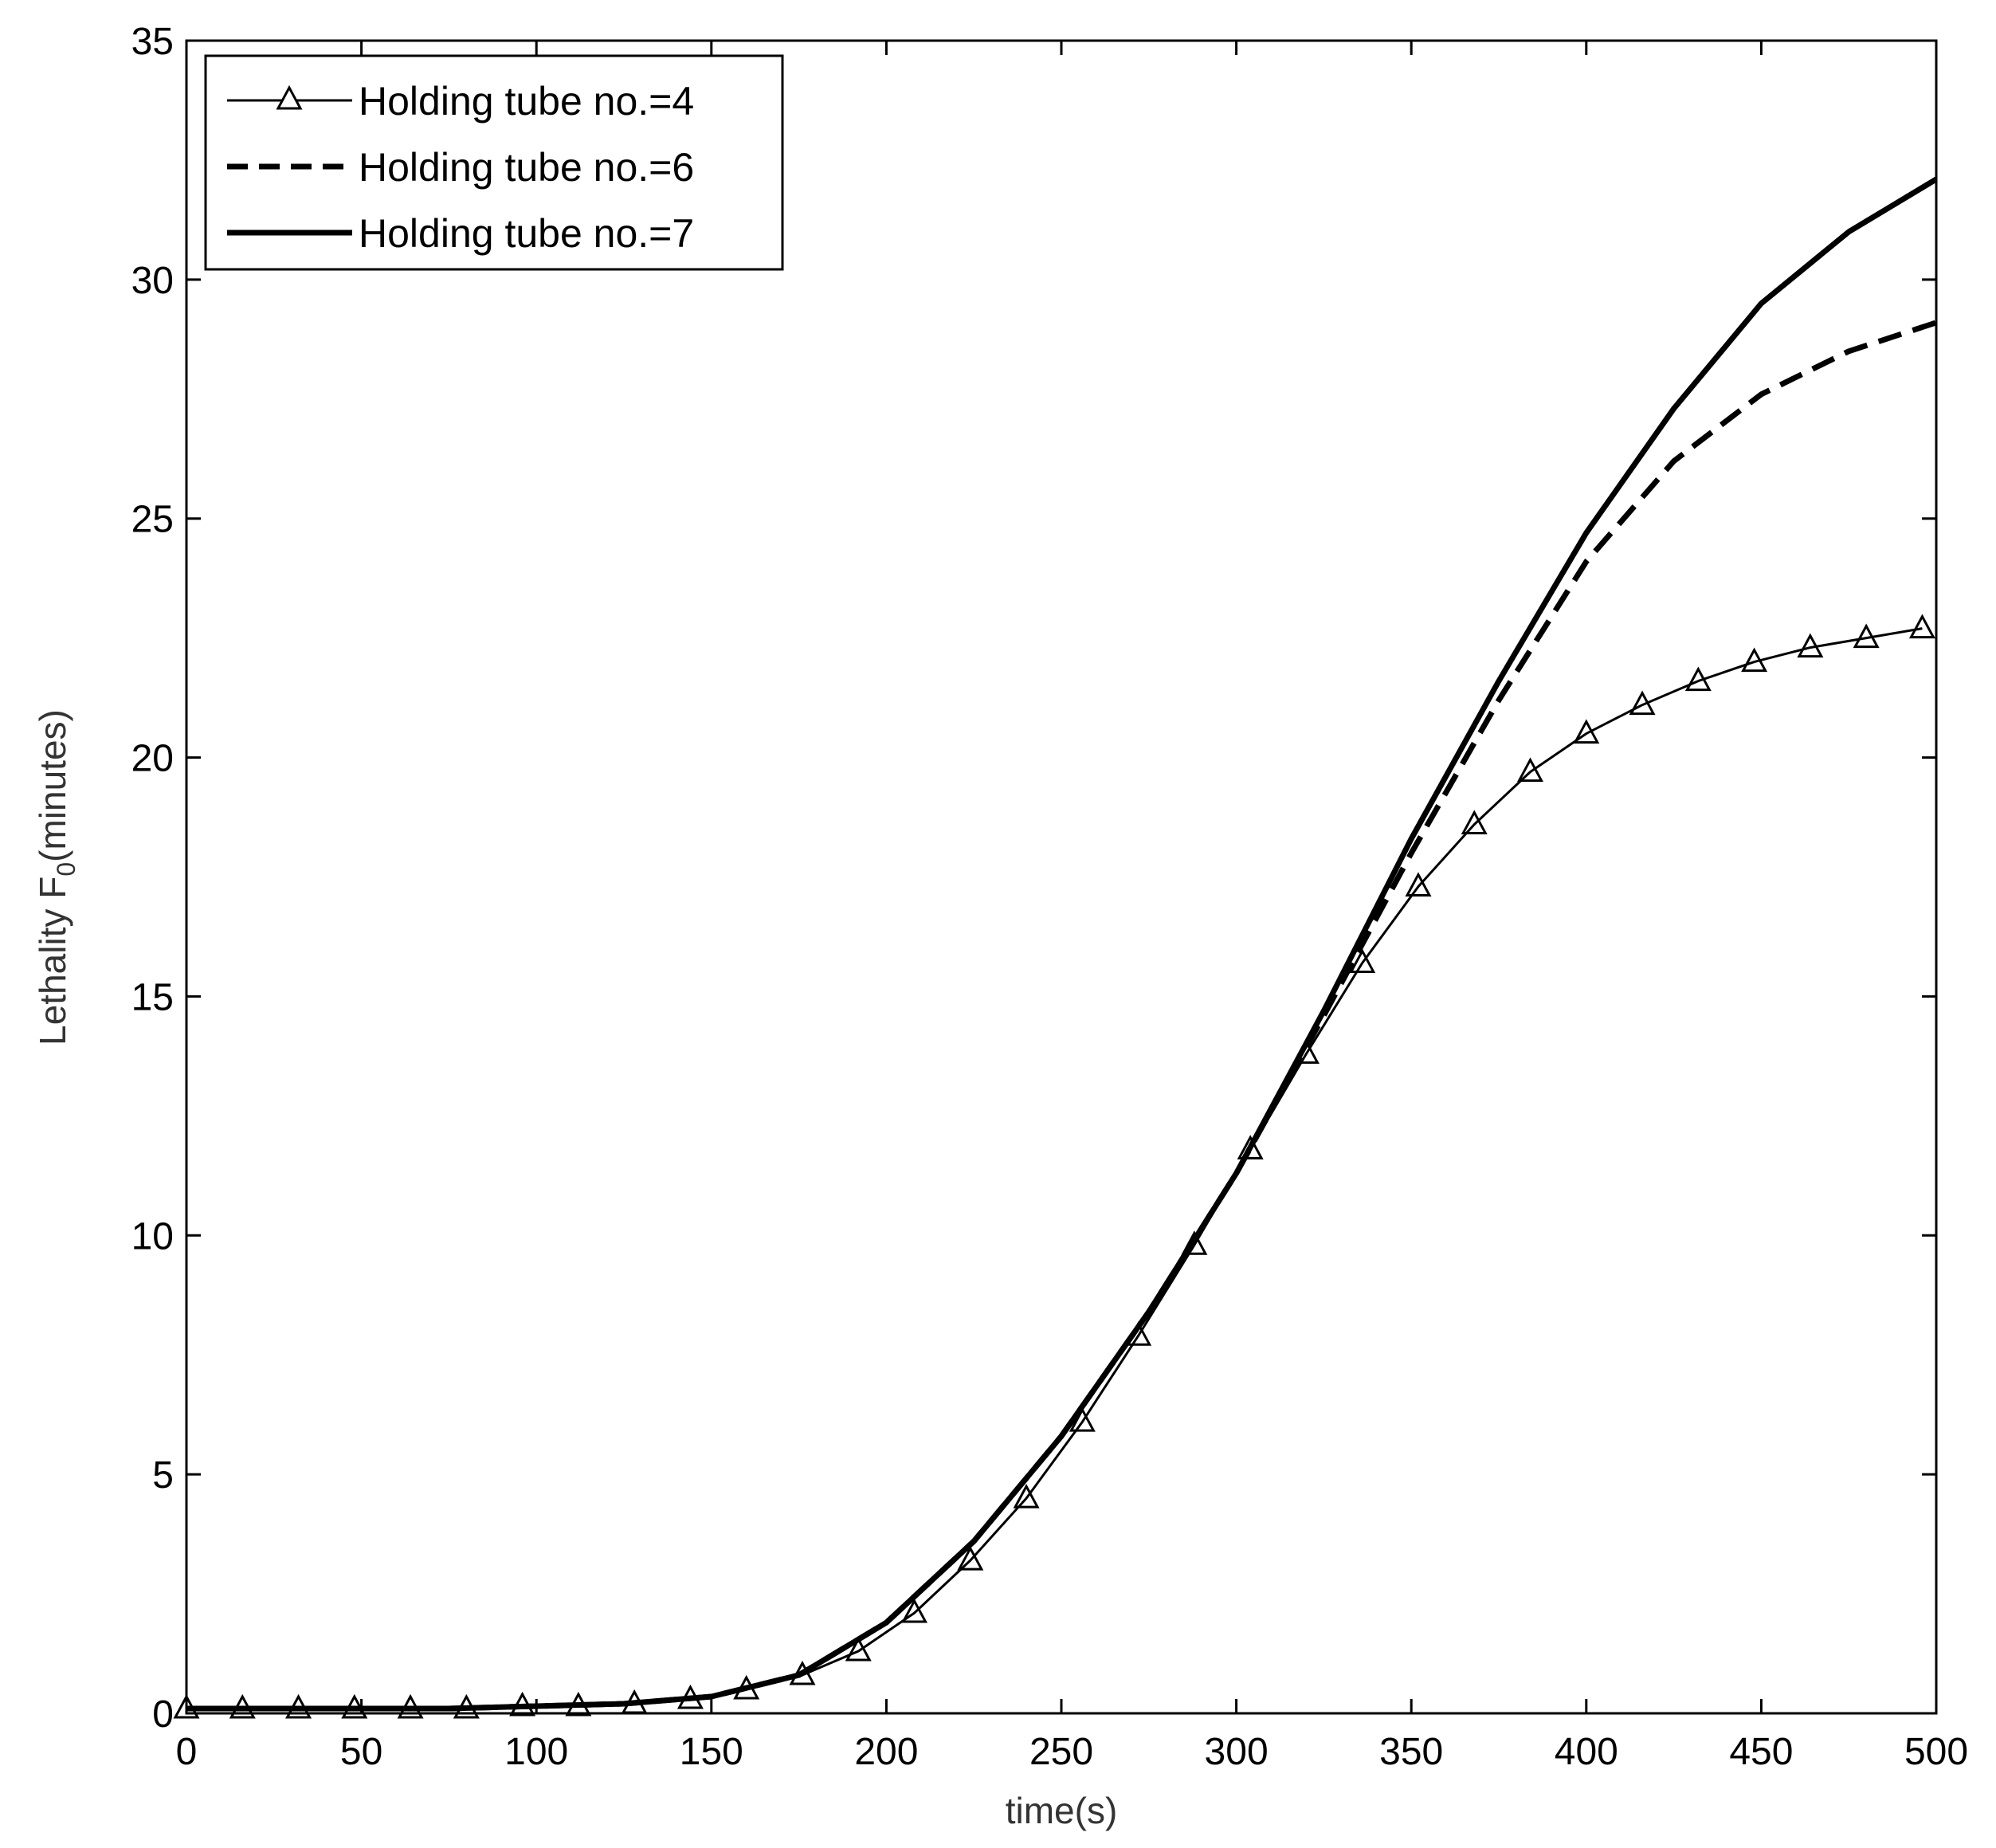  What do you see at coordinates (66, 869) in the screenshot?
I see `y-axis-label-subscript: 0` at bounding box center [66, 869].